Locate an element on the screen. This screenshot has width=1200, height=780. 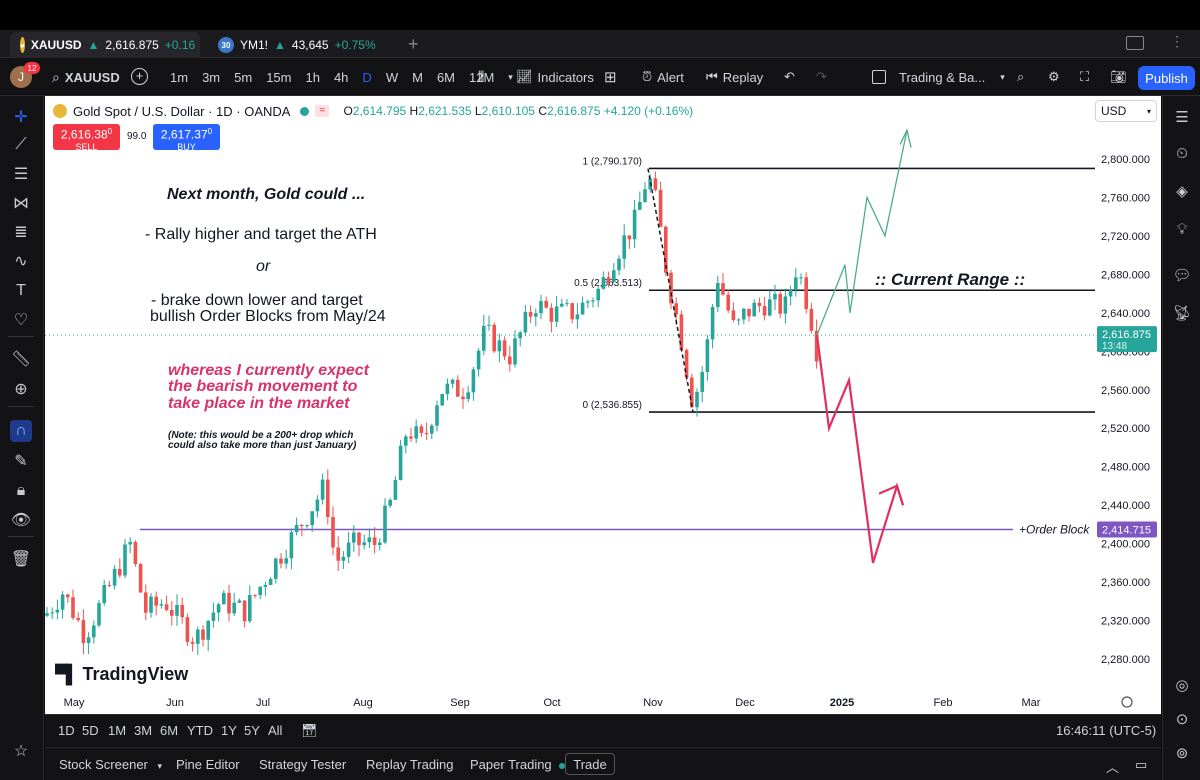
interval-w: W is located at coordinates (392, 77).